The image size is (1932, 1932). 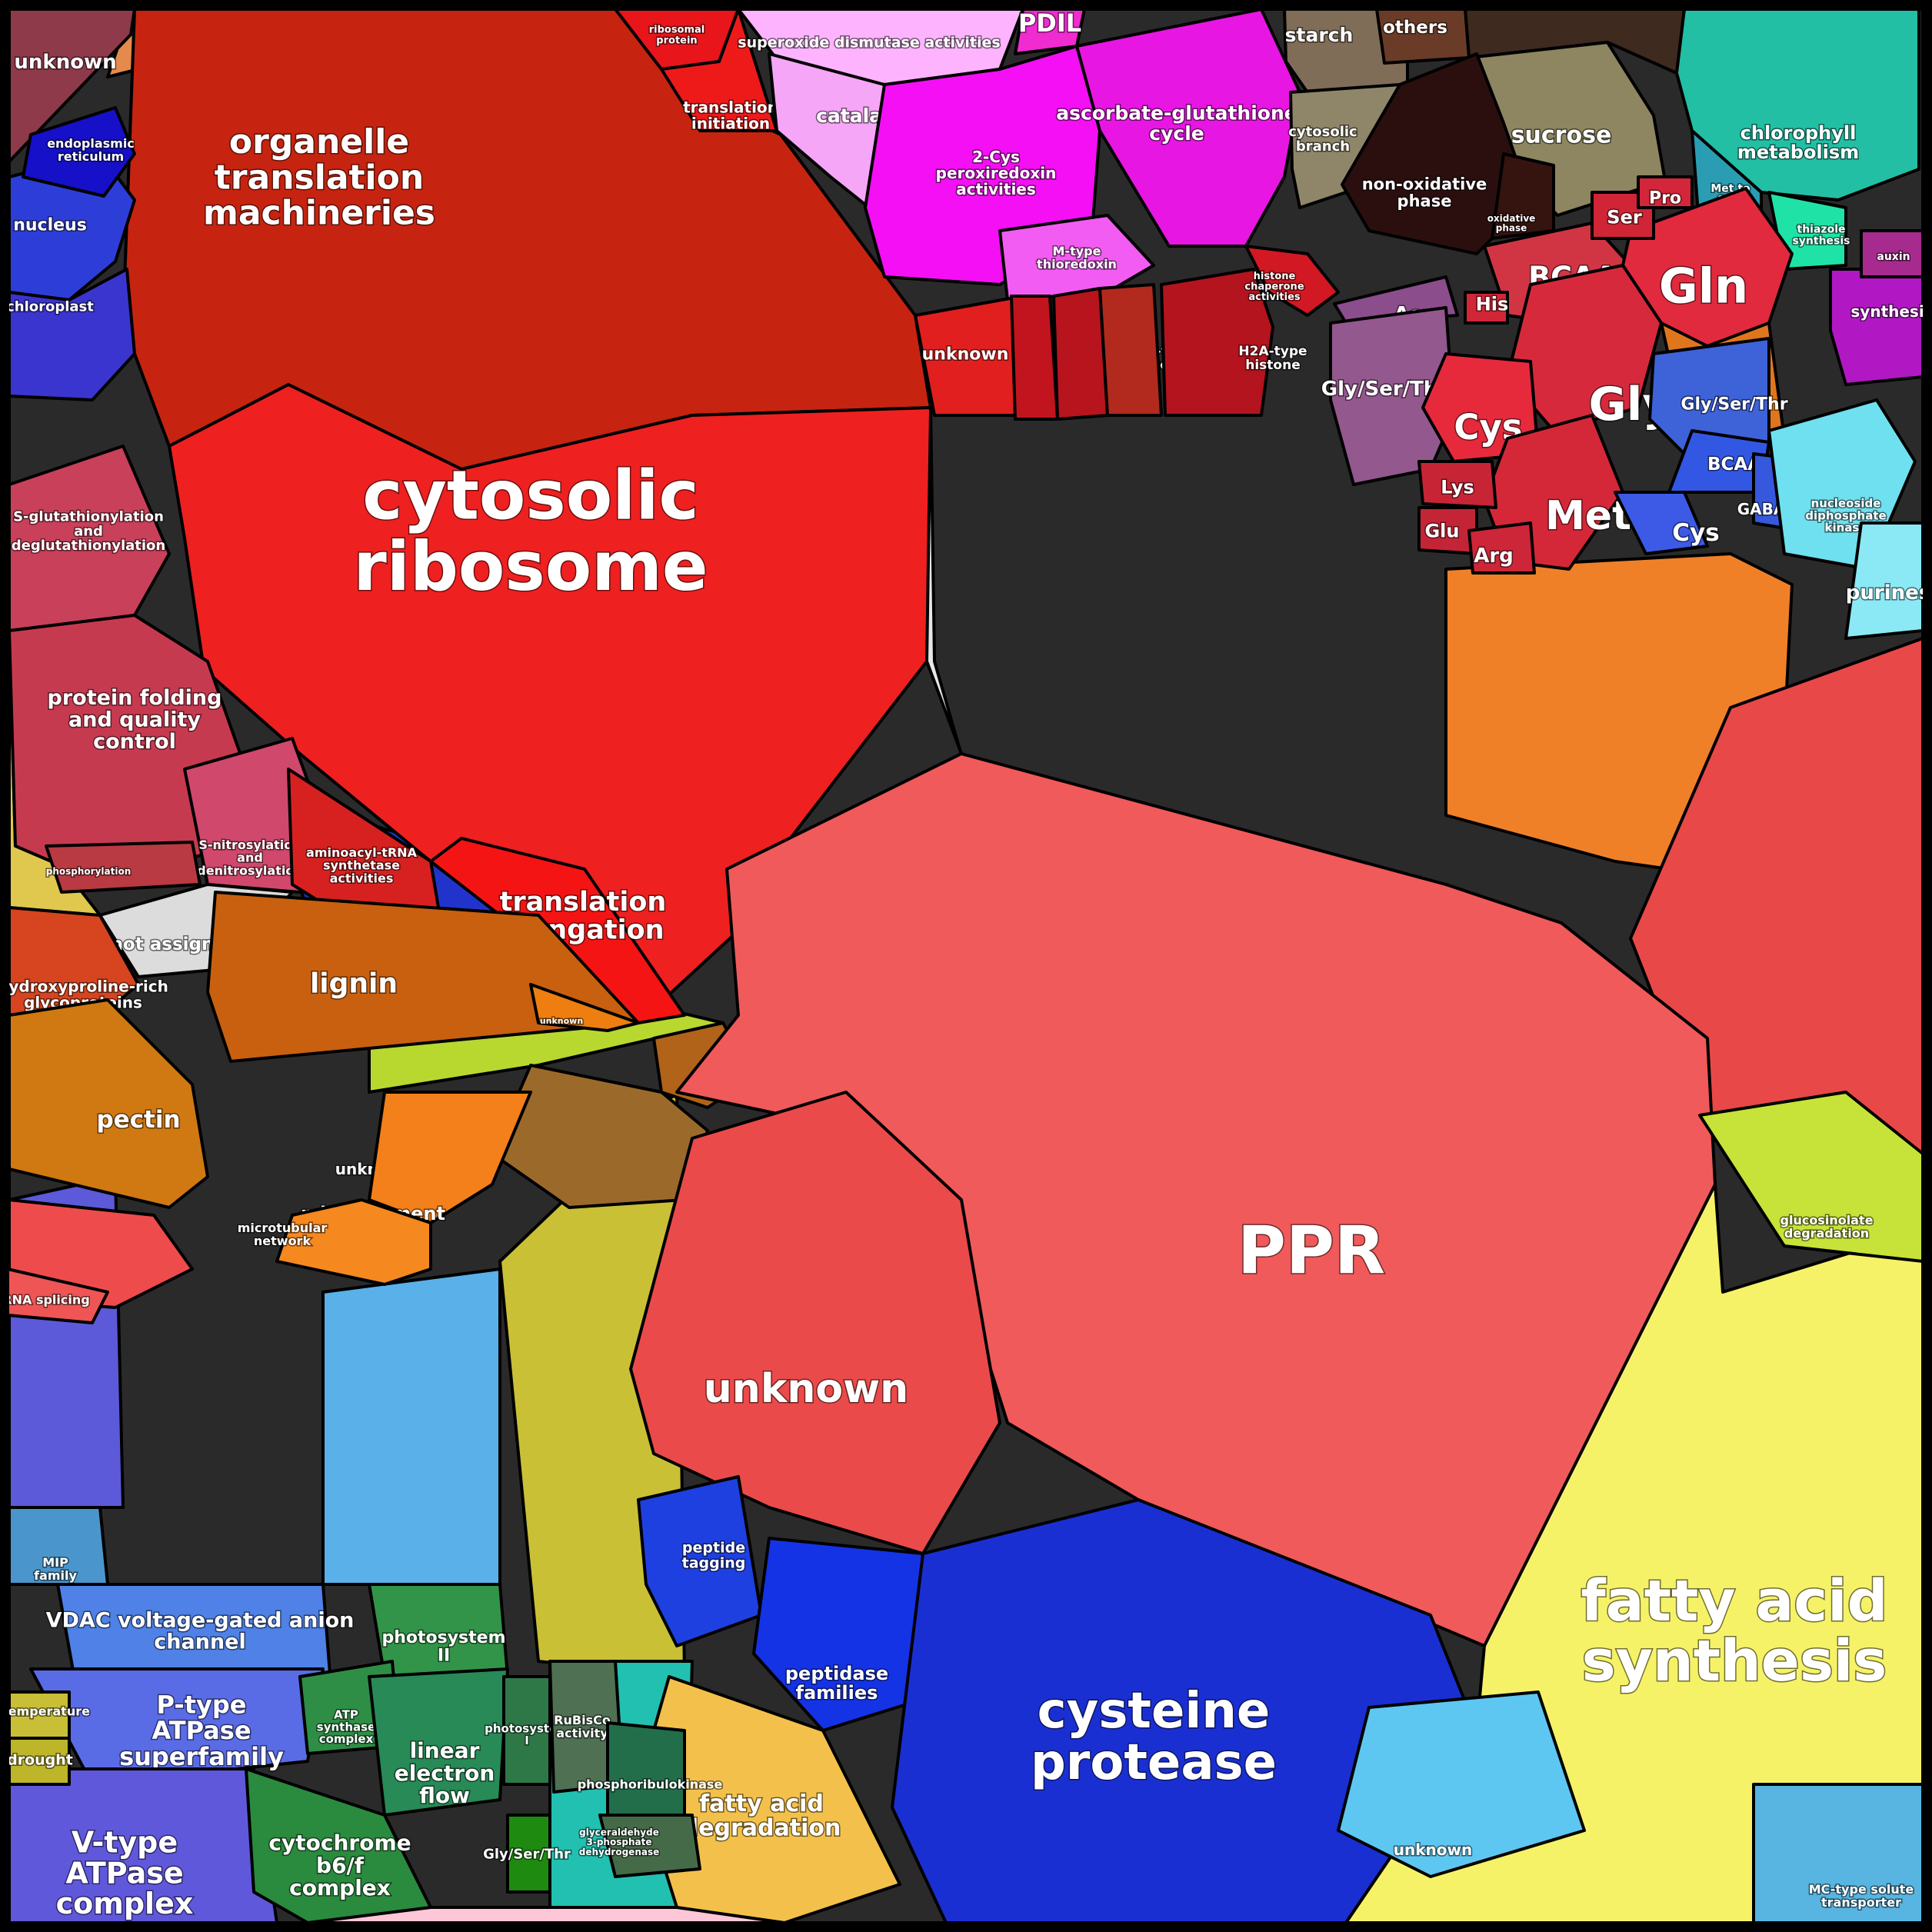 I want to click on region-cell: histone chaperone activities, so click(x=1292, y=281).